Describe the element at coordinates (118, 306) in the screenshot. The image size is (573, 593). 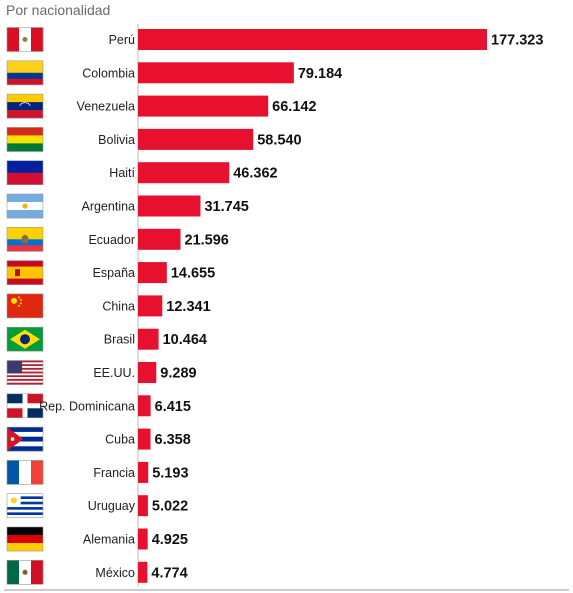
I see `category-label: China` at that location.